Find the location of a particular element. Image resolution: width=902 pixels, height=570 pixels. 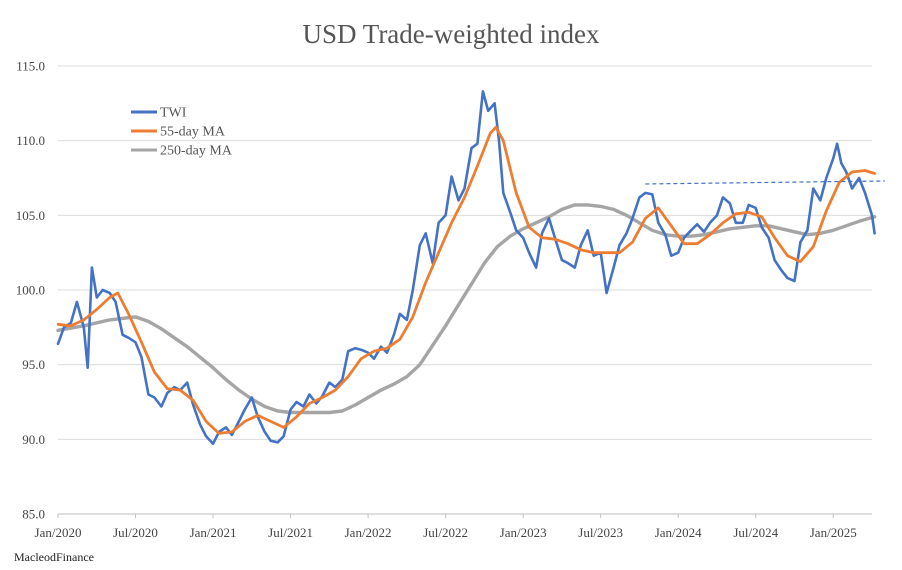

y-axis-labels: 85.0 90.0 95.0 100.0 105.0 110.0 115.0 is located at coordinates (30, 290).